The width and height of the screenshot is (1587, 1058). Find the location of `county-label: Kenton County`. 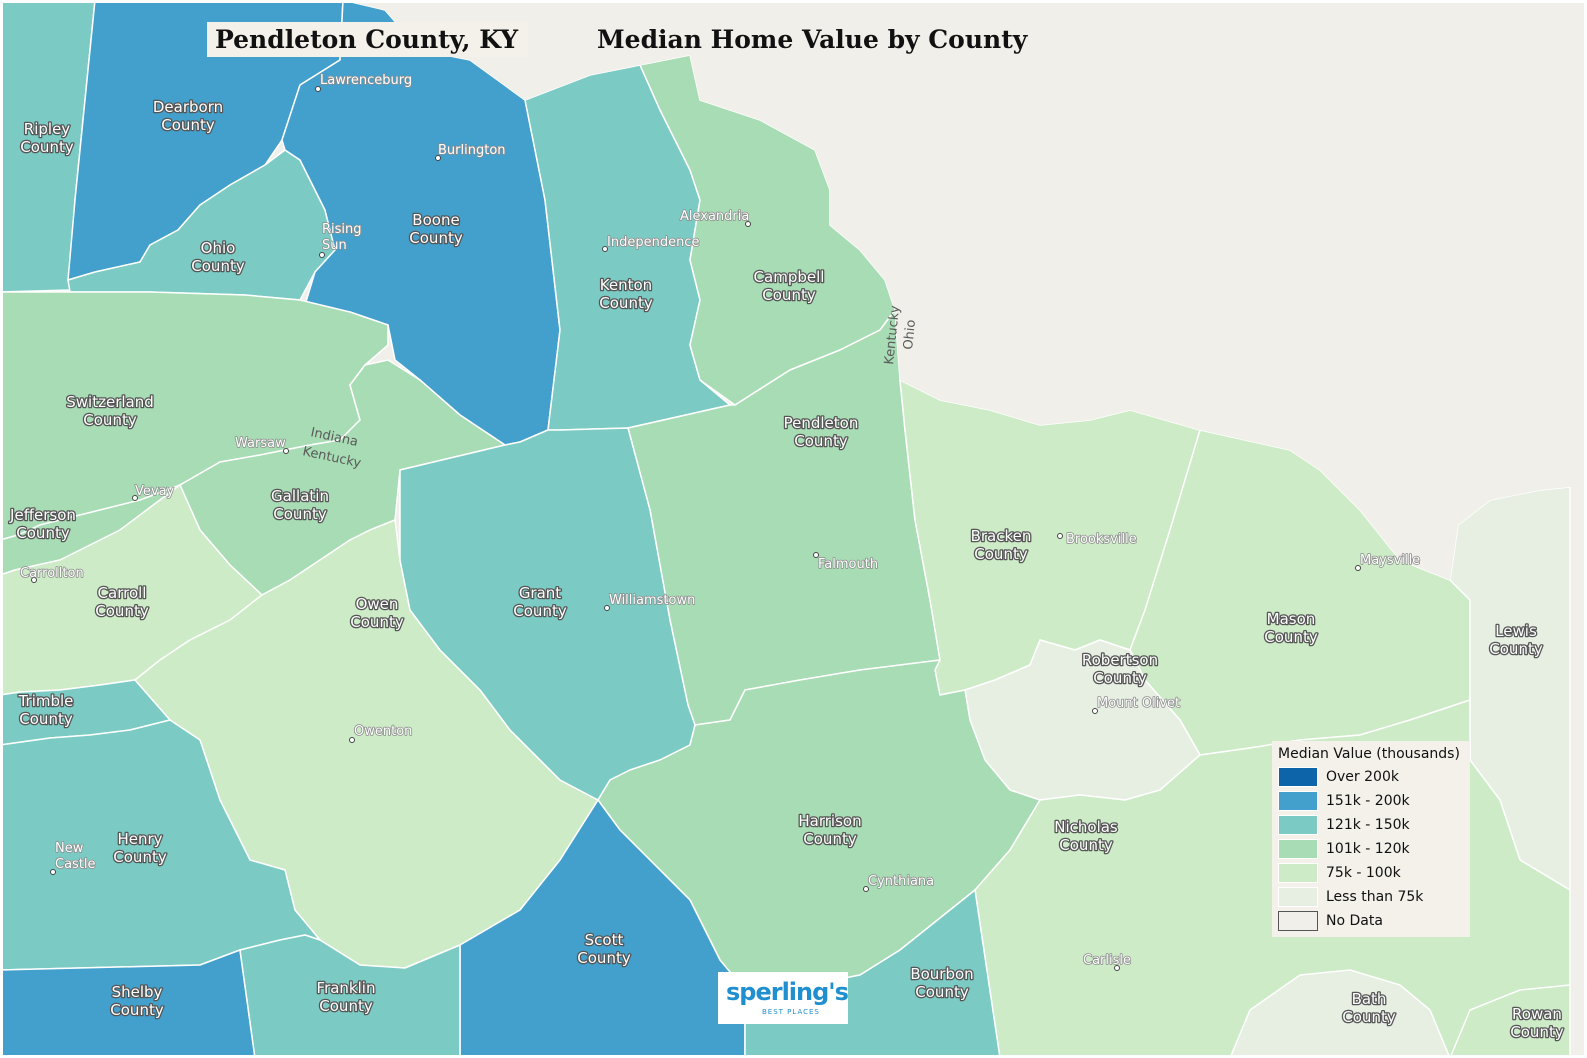

county-label: Kenton County is located at coordinates (626, 294).